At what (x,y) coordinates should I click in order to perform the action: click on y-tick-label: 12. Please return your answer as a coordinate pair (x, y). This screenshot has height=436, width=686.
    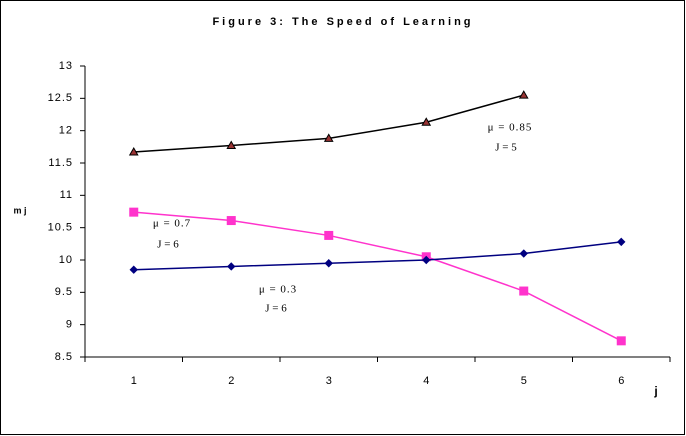
    Looking at the image, I should click on (66, 131).